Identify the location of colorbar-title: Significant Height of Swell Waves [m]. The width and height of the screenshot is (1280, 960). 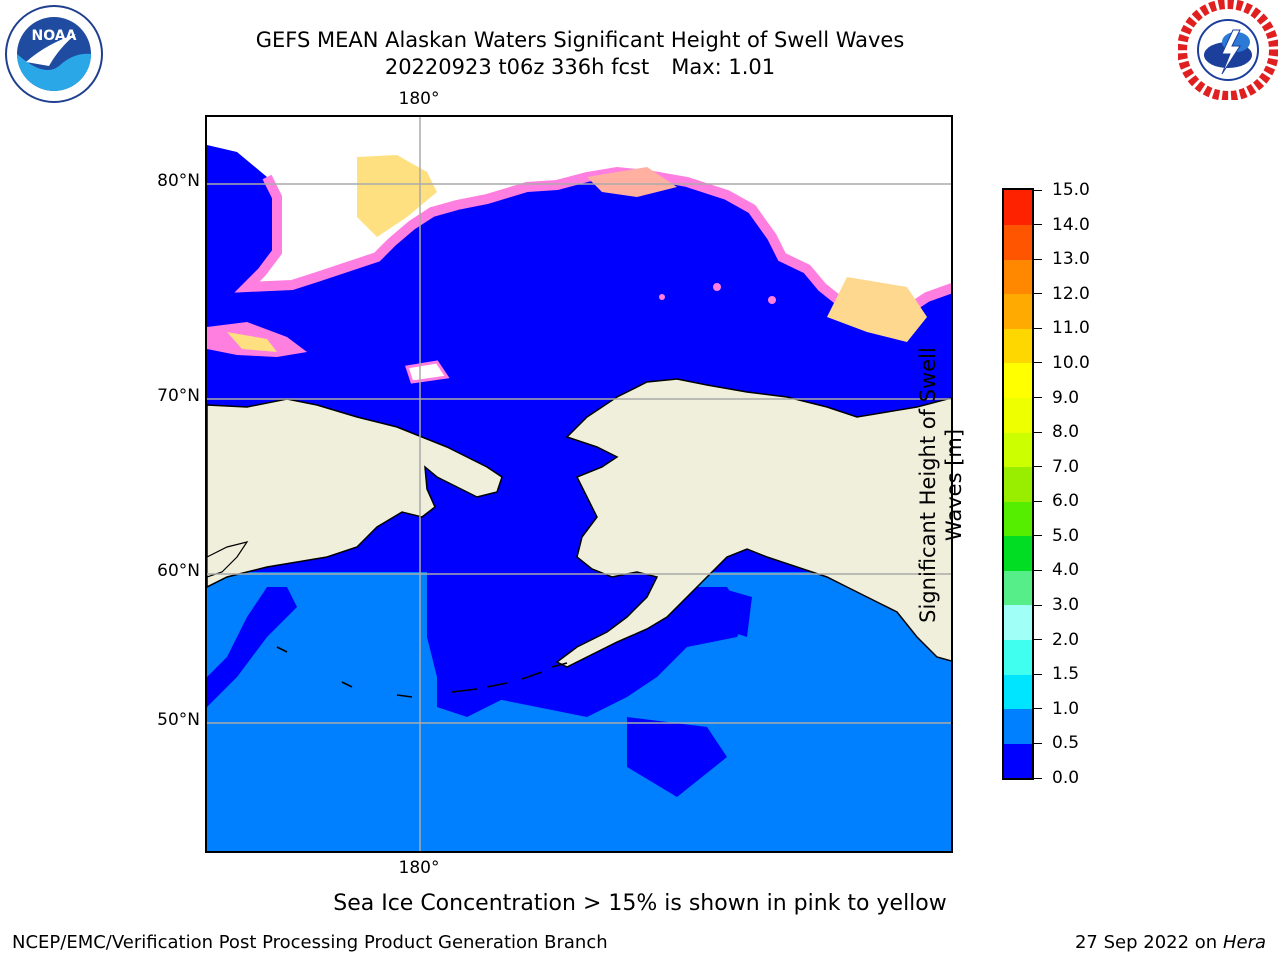
(941, 485).